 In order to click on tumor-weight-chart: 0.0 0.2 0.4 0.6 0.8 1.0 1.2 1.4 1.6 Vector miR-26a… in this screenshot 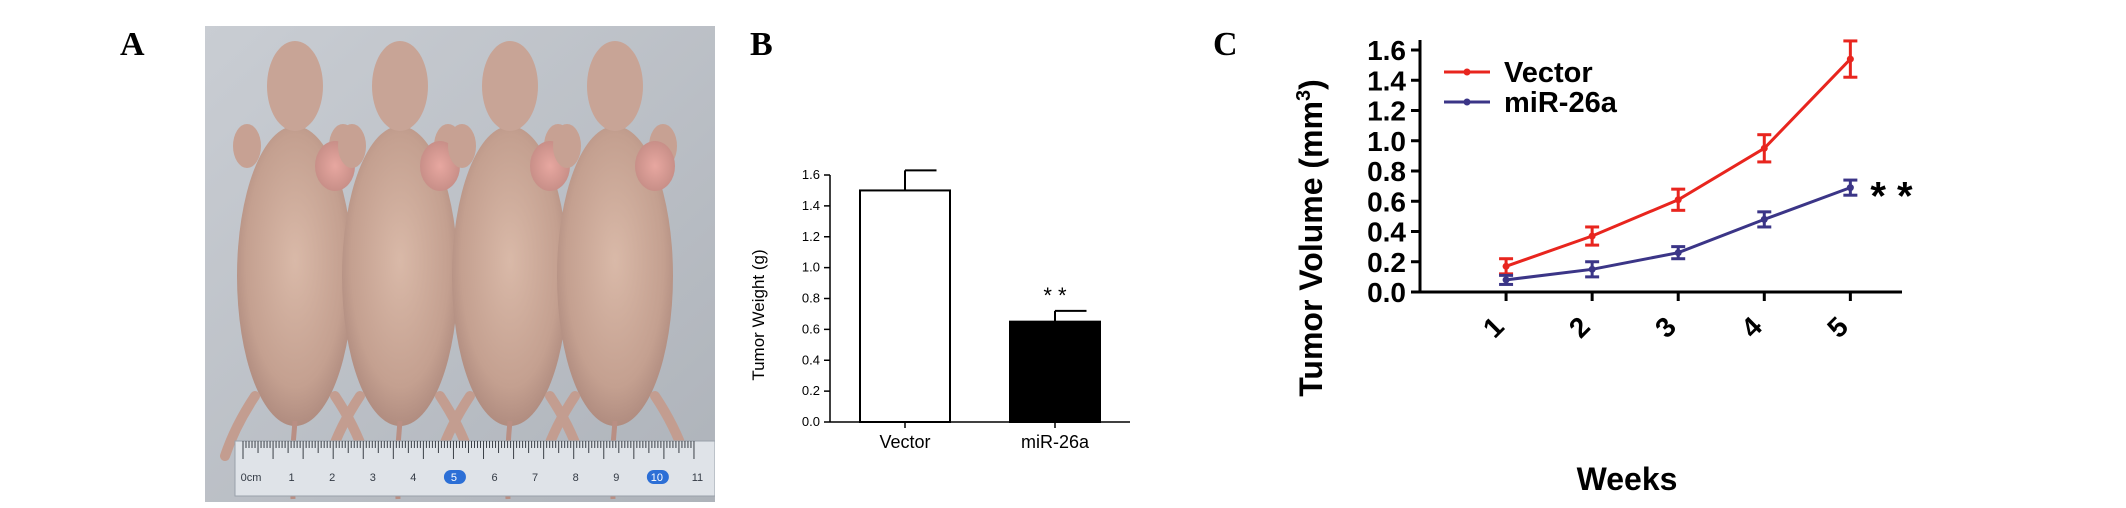, I will do `click(939, 308)`.